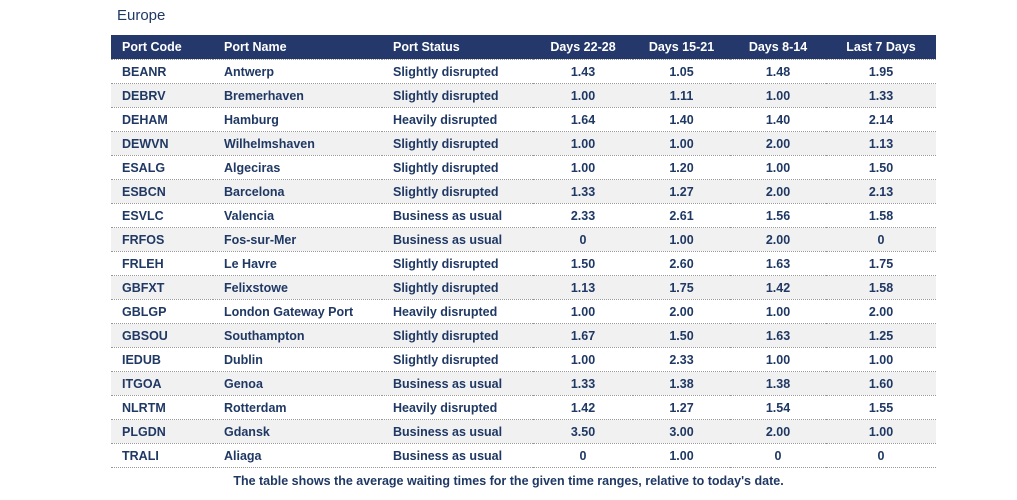  What do you see at coordinates (881, 191) in the screenshot?
I see `cell-last-7-days: 2.13` at bounding box center [881, 191].